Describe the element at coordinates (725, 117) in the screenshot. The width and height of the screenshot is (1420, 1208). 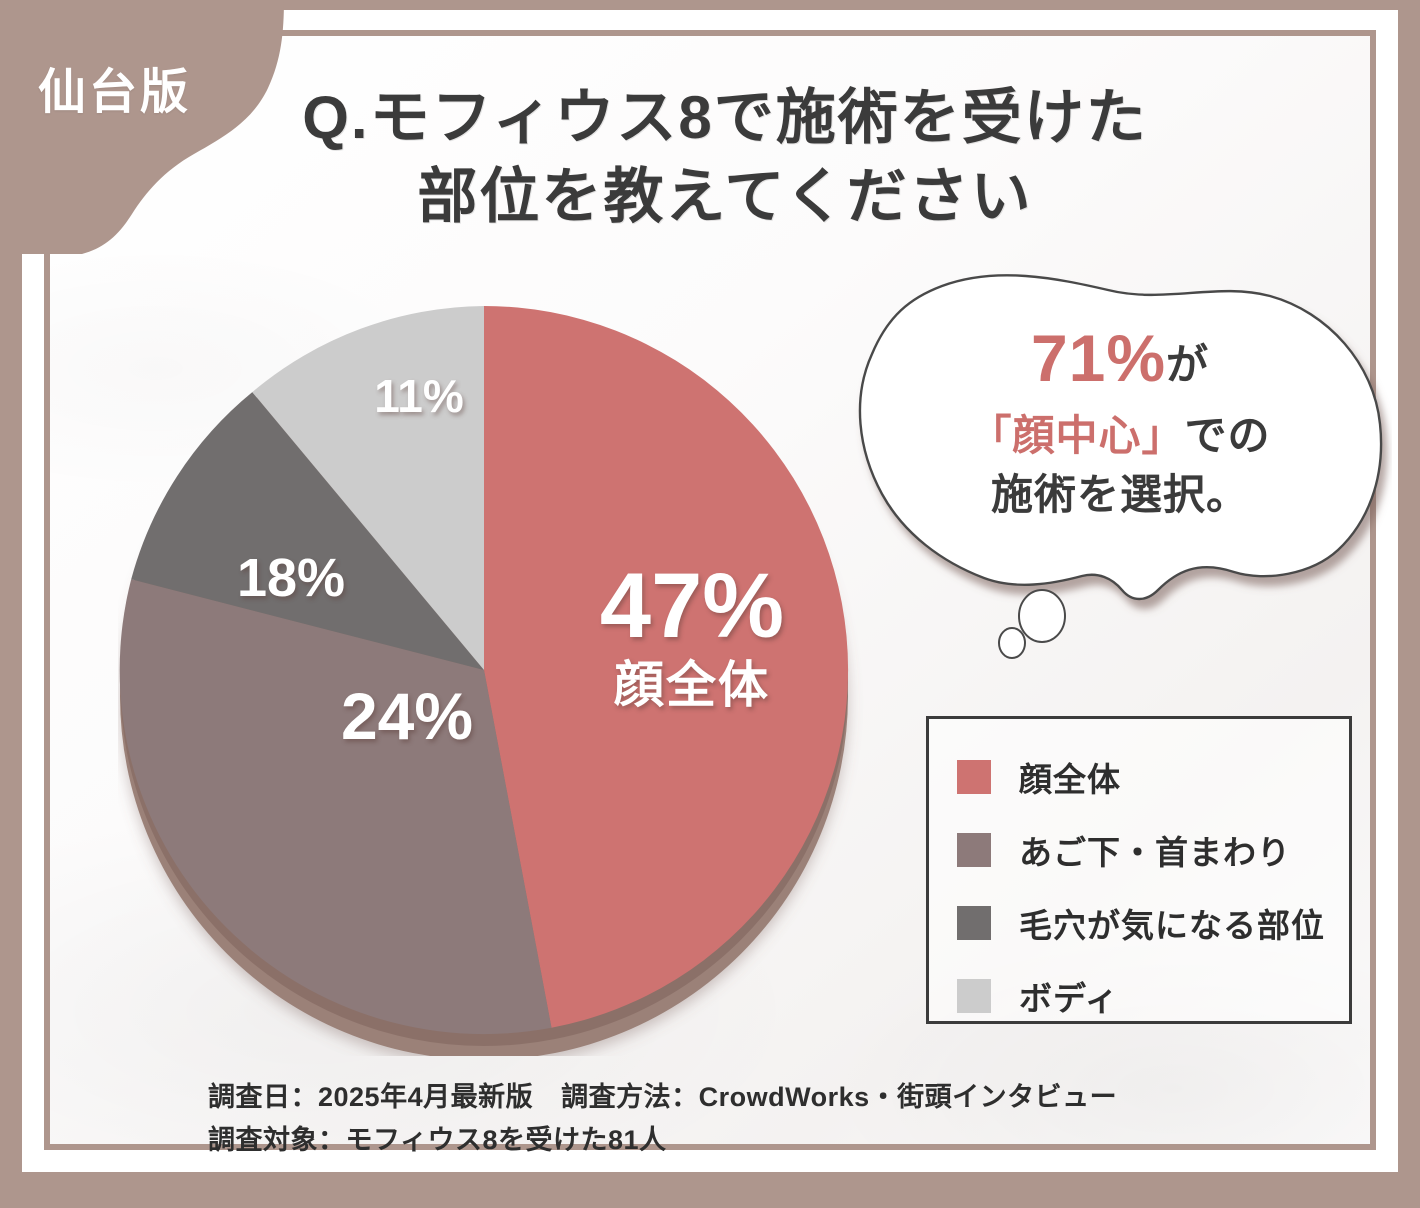
I see `page-title-line-1: Q.モフィウス8で施術を受けた` at that location.